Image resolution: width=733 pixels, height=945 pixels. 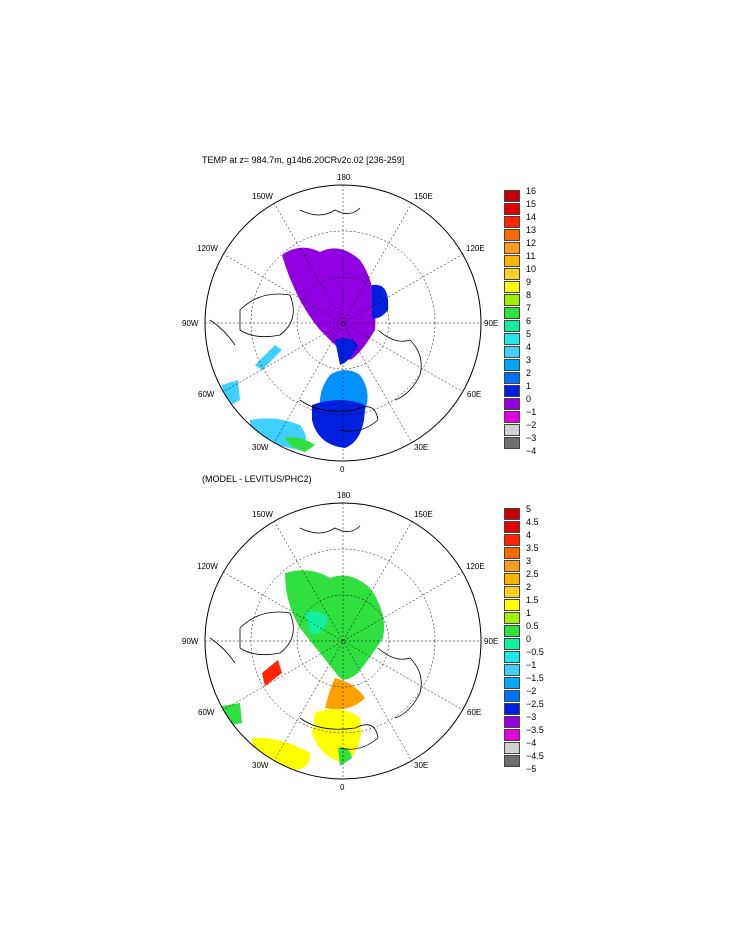 What do you see at coordinates (529, 587) in the screenshot?
I see `colorbar-tick-label: 2` at bounding box center [529, 587].